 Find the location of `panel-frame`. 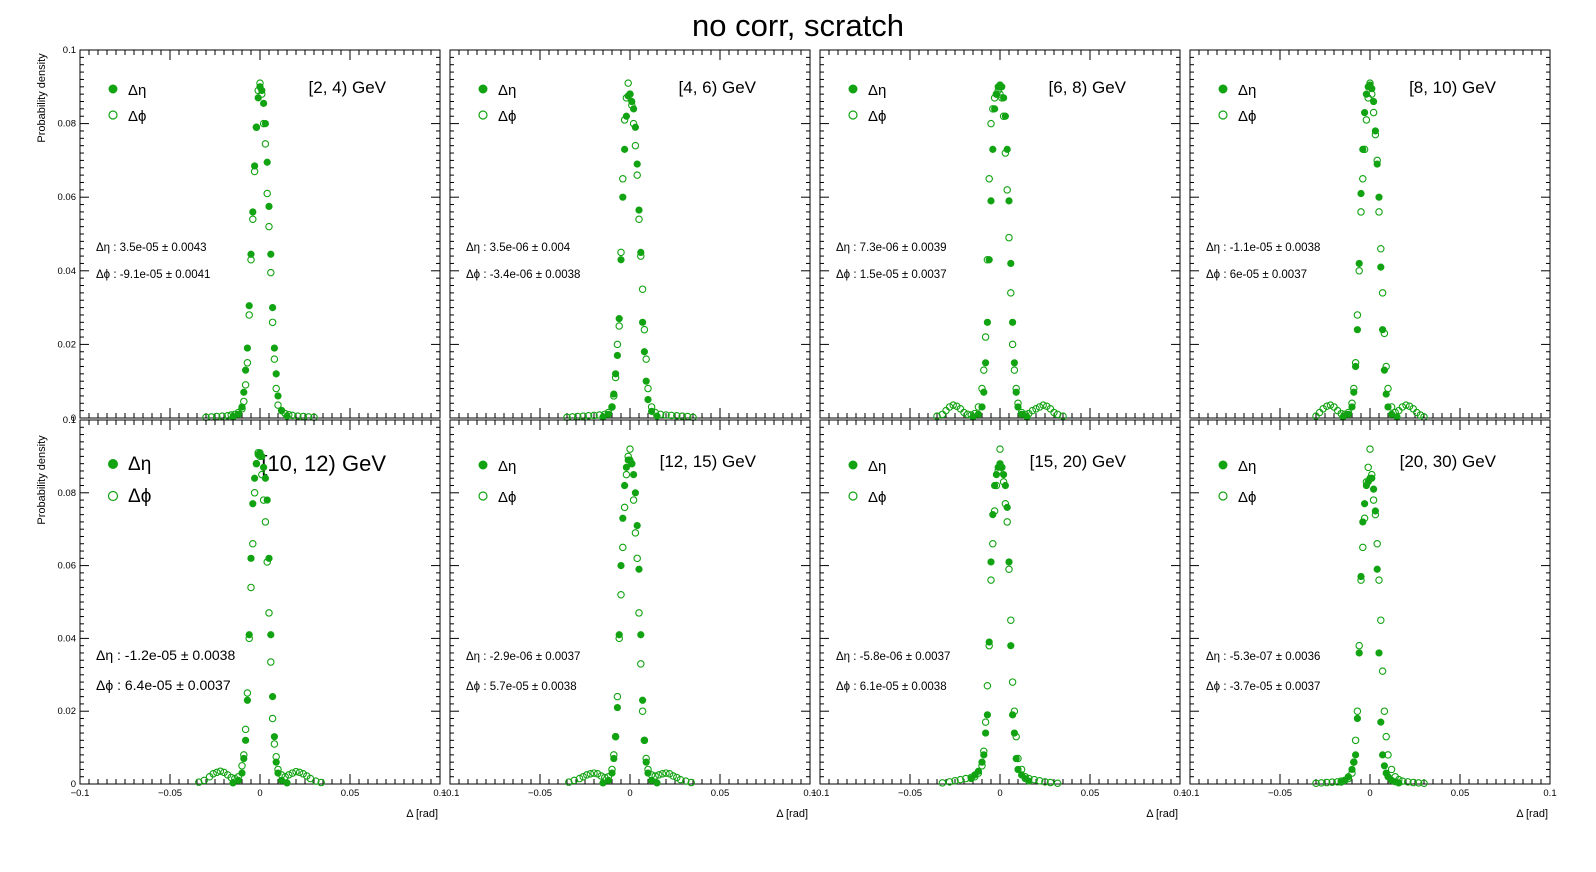

panel-frame is located at coordinates (1370, 234).